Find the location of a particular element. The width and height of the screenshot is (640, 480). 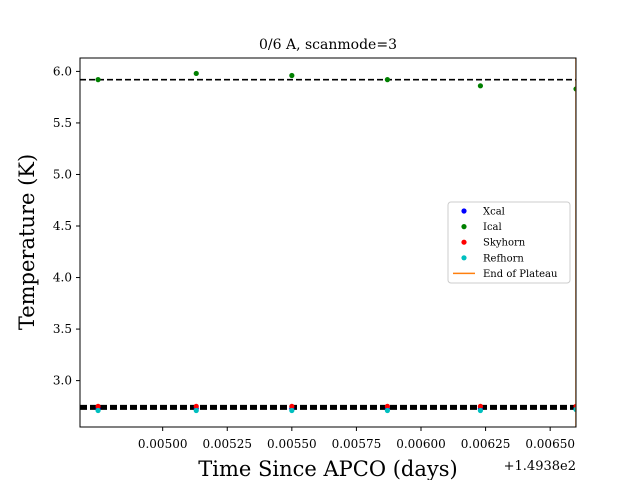

x-axis-label: Time Since APCO (days) is located at coordinates (327, 468).